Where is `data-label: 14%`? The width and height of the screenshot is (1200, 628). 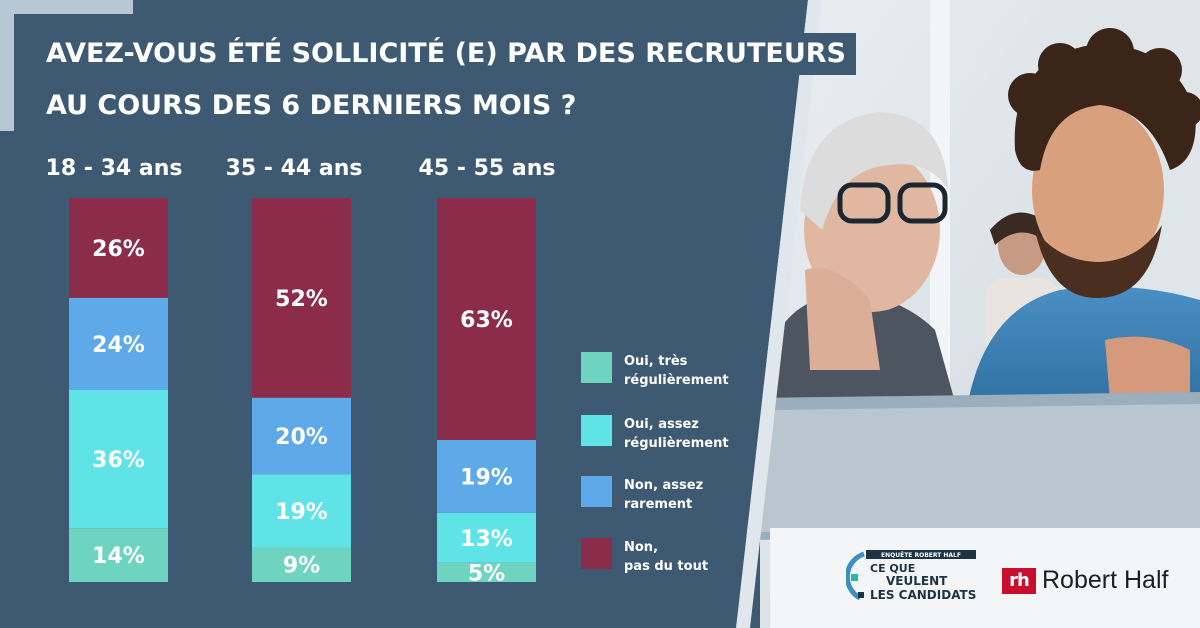 data-label: 14% is located at coordinates (118, 556).